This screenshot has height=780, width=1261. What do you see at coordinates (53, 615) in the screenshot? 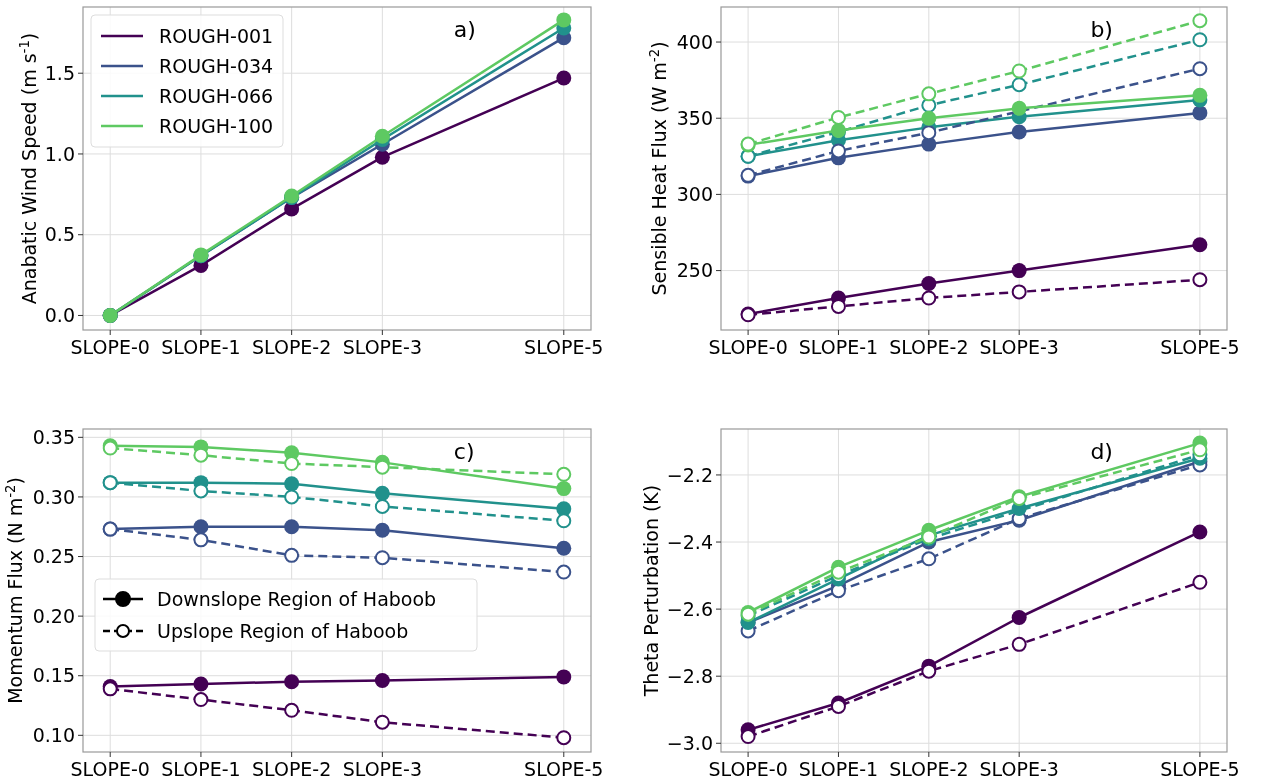
I see `y-tick-label: 0.20` at bounding box center [53, 615].